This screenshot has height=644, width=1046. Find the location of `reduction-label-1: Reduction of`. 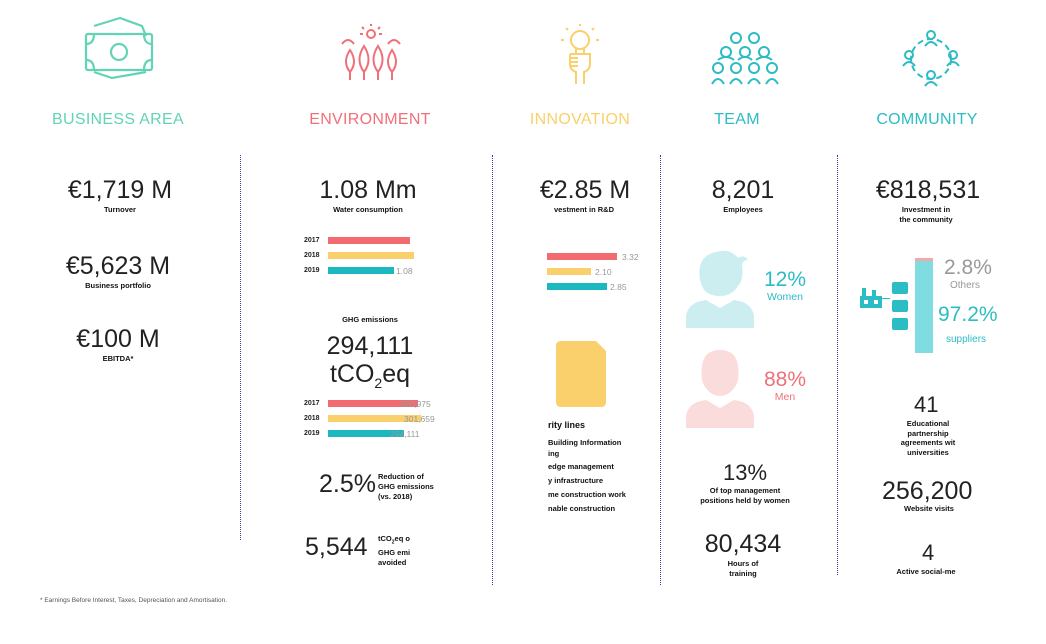

reduction-label-1: Reduction of is located at coordinates (401, 476).